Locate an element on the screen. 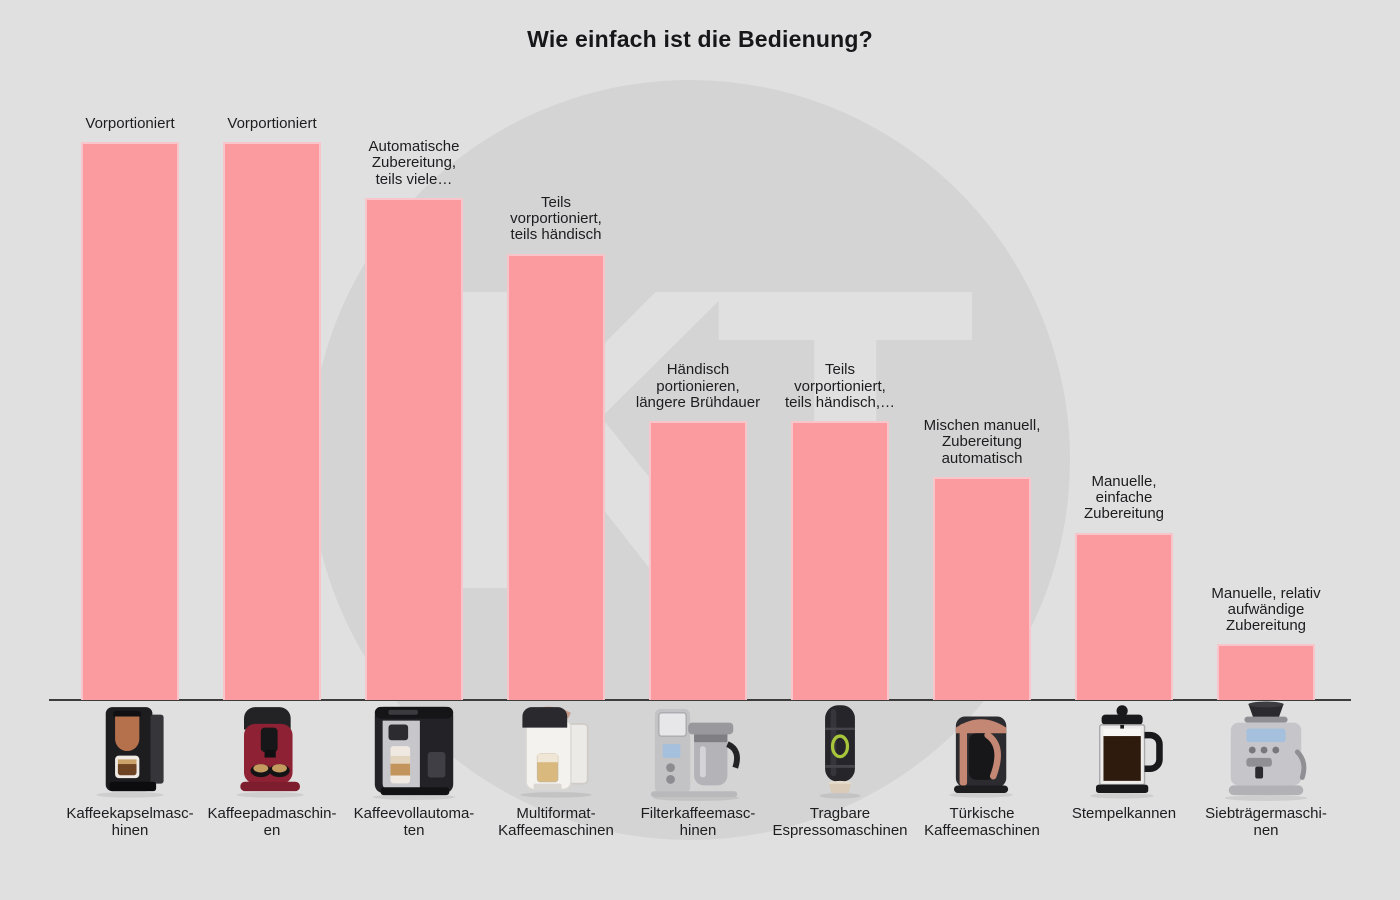 Image resolution: width=1400 pixels, height=900 pixels. kaffeekapselmaschine-image is located at coordinates (130, 753).